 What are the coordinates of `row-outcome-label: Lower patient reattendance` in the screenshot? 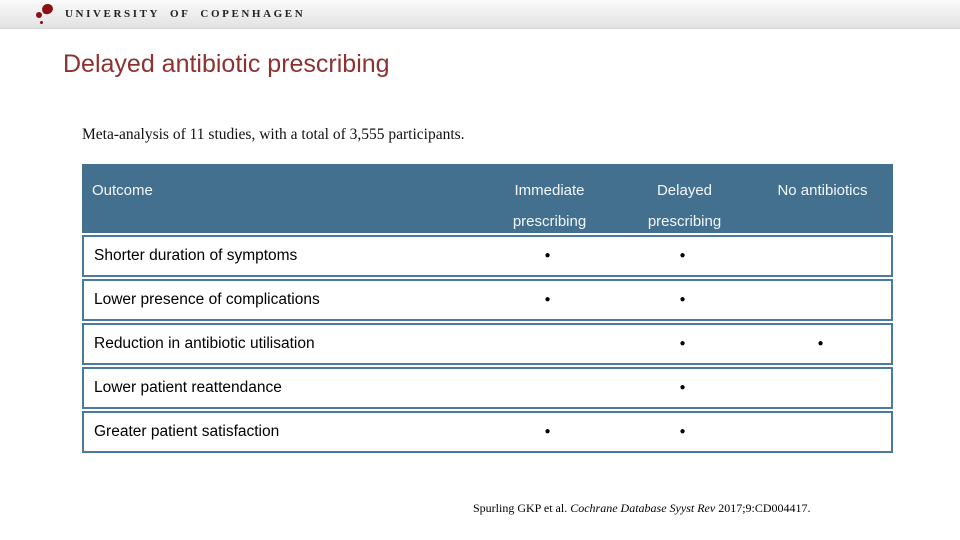 It's located at (188, 387).